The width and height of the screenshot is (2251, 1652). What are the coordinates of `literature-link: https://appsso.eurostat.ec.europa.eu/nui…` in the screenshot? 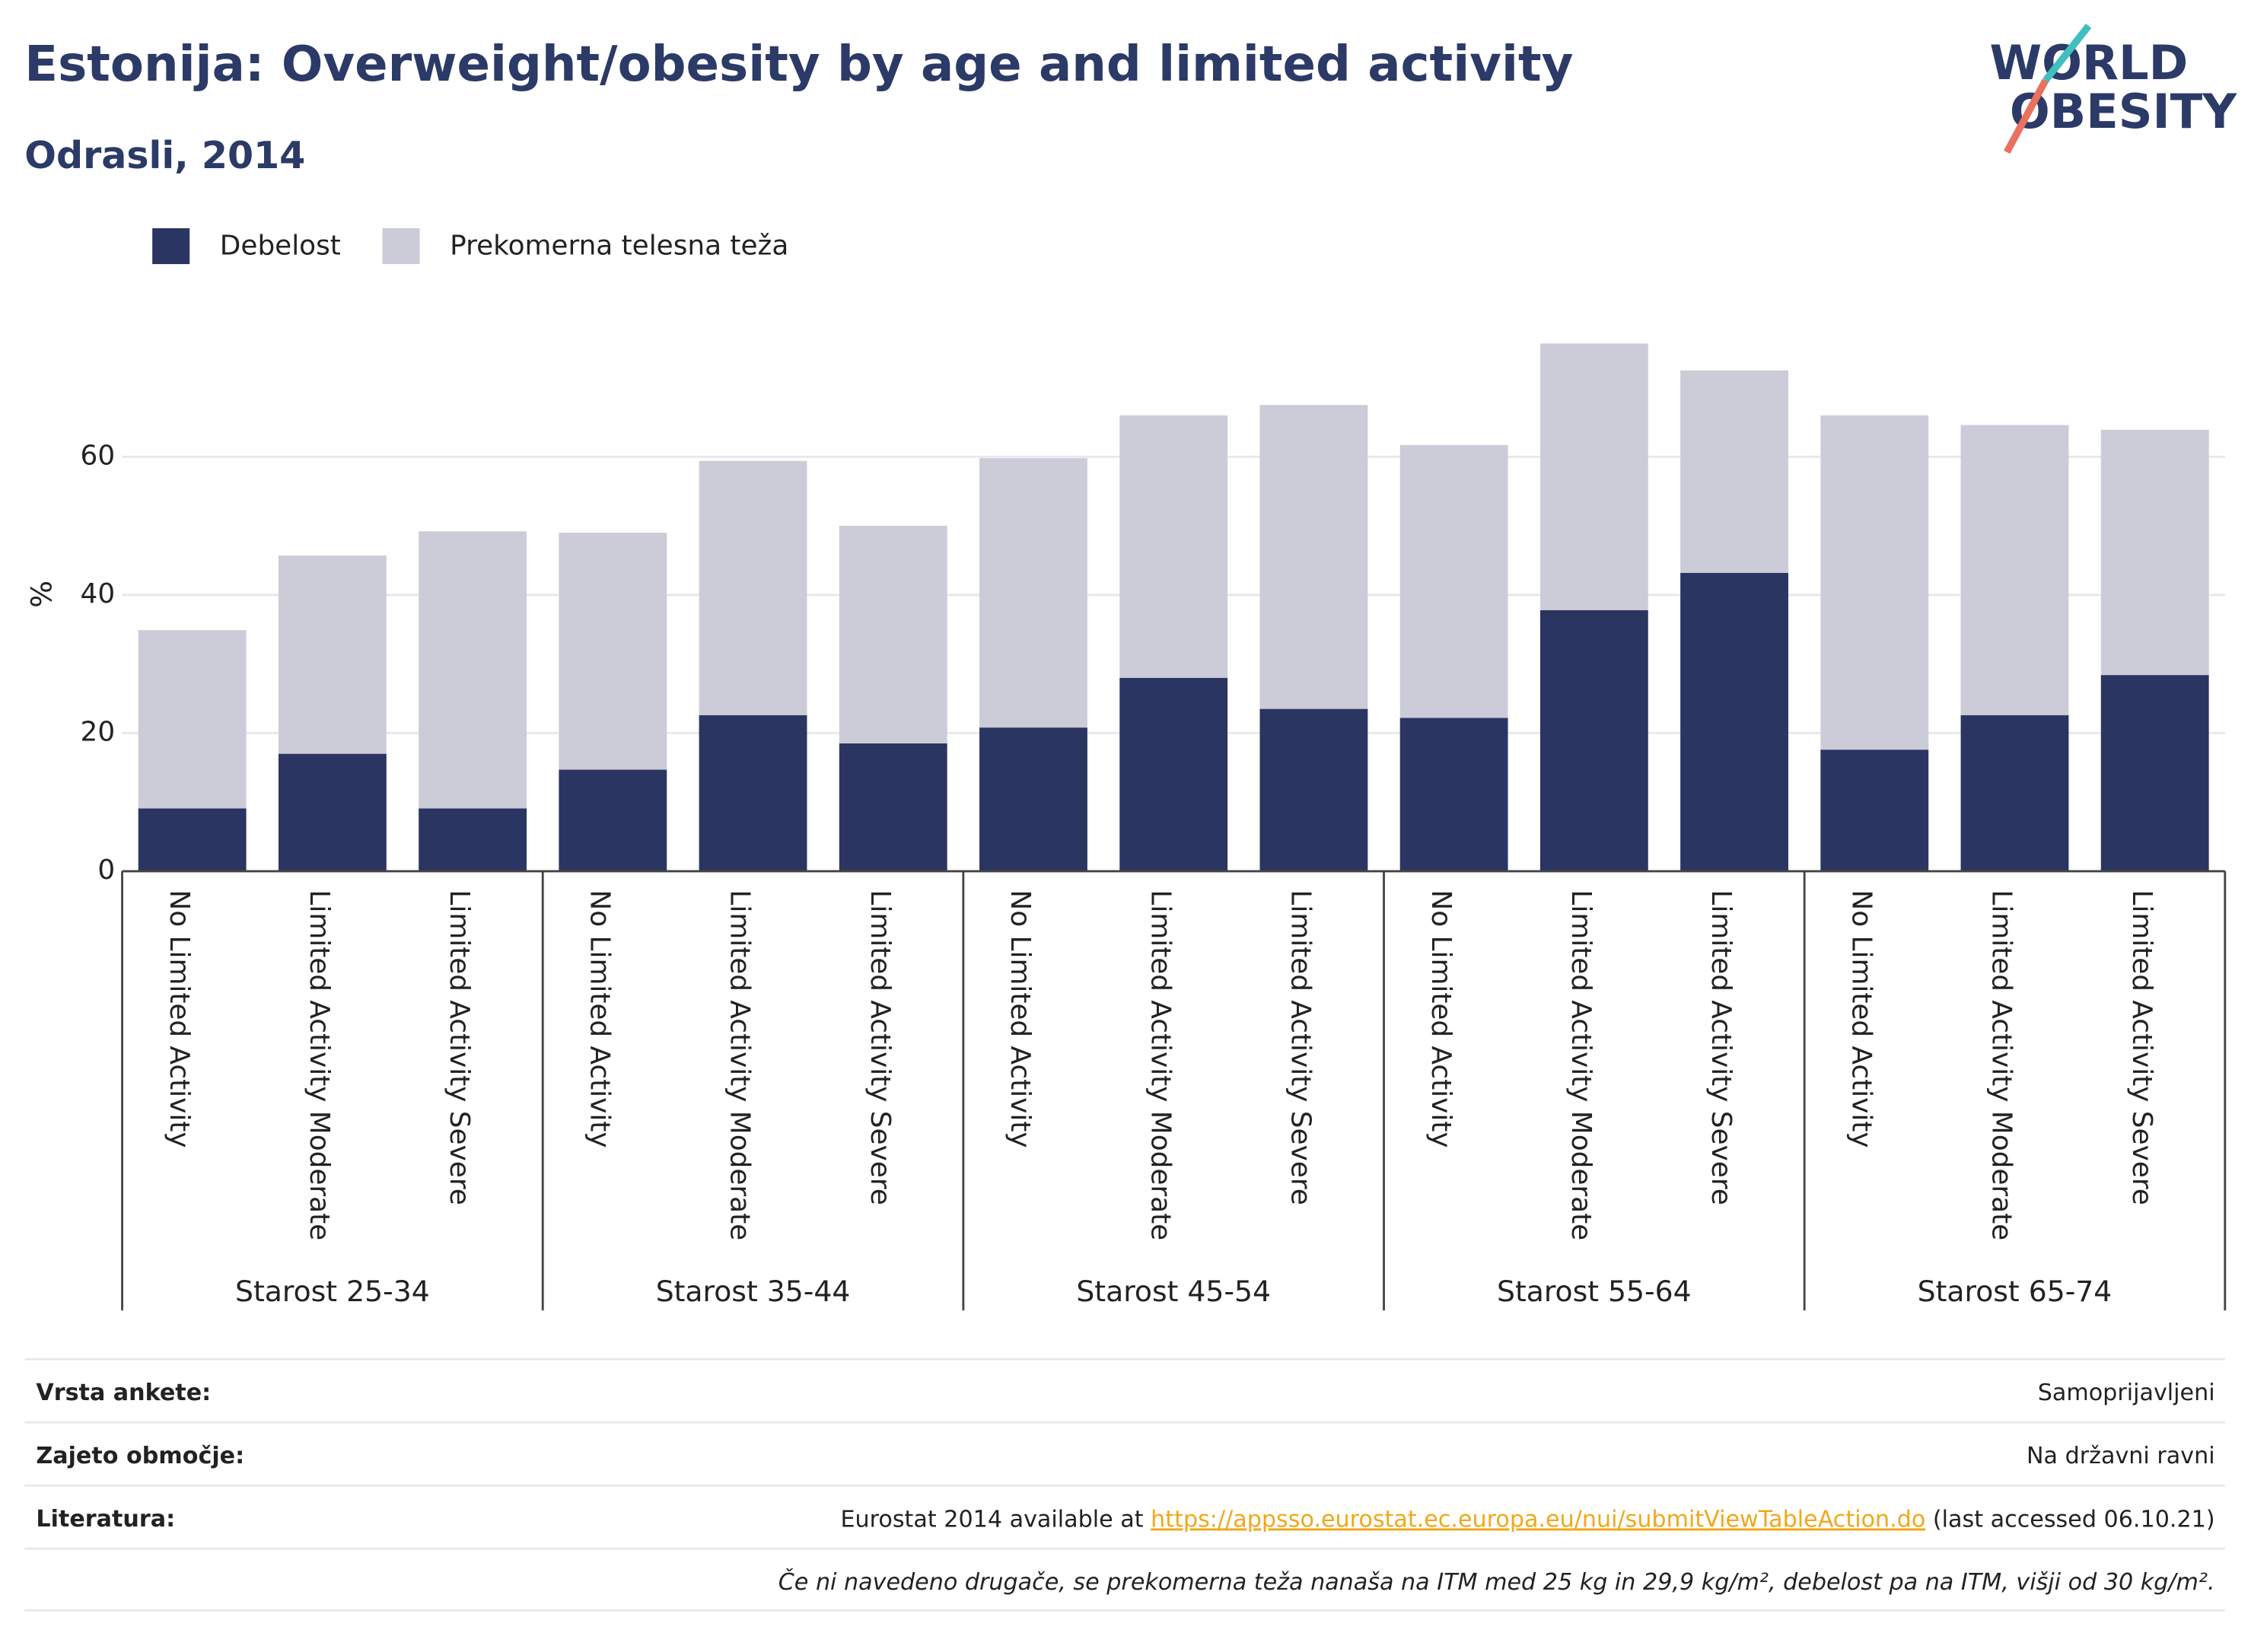 It's located at (1538, 1519).